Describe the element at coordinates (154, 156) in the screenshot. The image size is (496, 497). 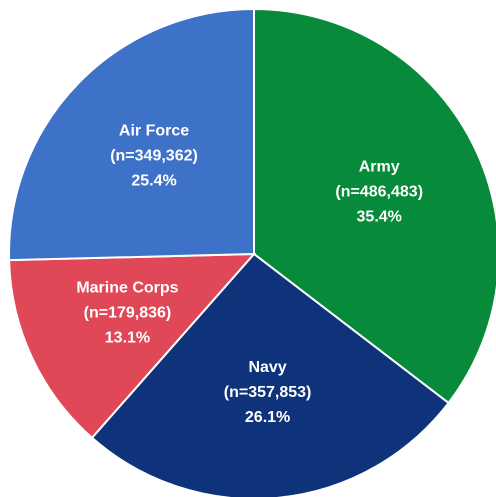
I see `slice-count: (n=349,362)` at that location.